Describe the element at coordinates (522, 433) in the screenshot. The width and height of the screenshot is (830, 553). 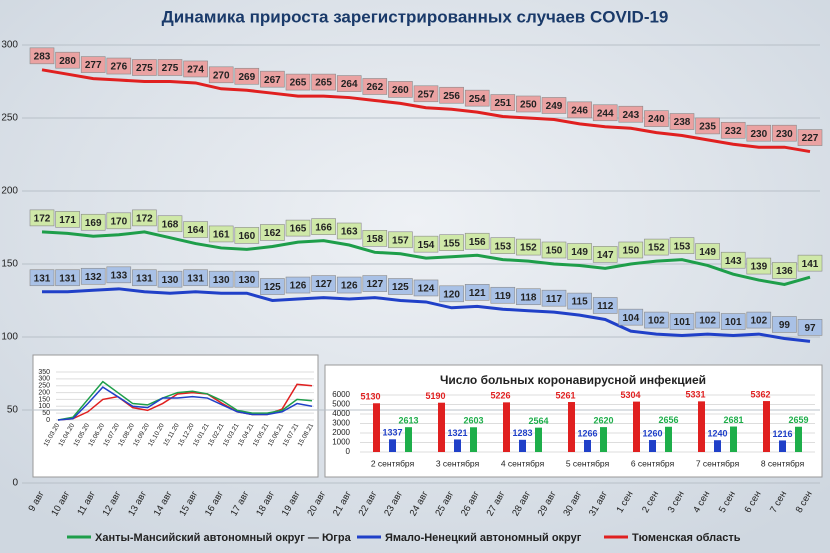
I see `value-label: 1283` at that location.